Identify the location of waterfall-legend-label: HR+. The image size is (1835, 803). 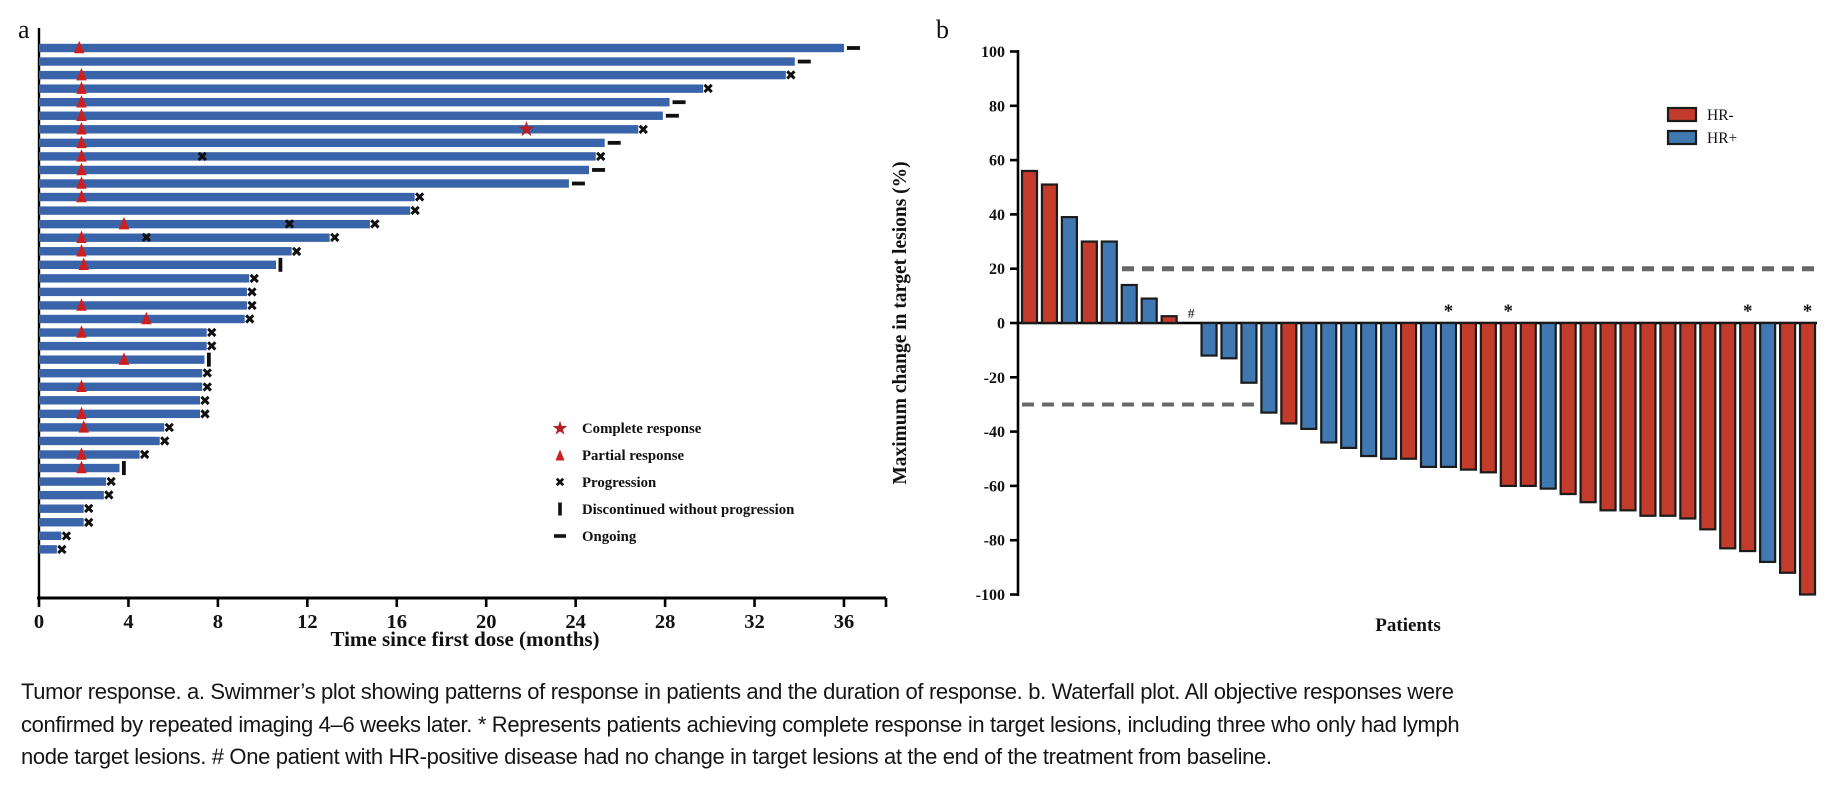
(1722, 138).